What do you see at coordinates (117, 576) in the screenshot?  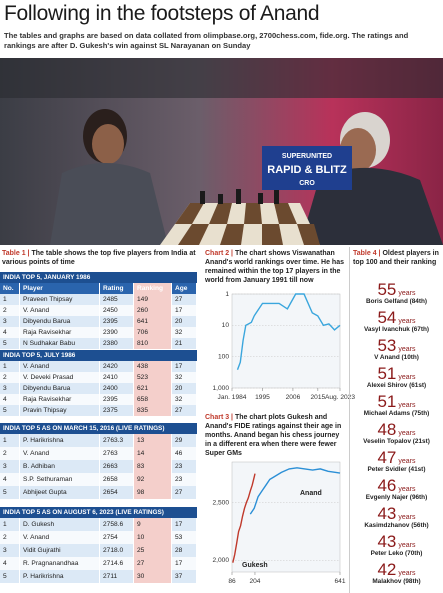 I see `table-cell: 2711` at bounding box center [117, 576].